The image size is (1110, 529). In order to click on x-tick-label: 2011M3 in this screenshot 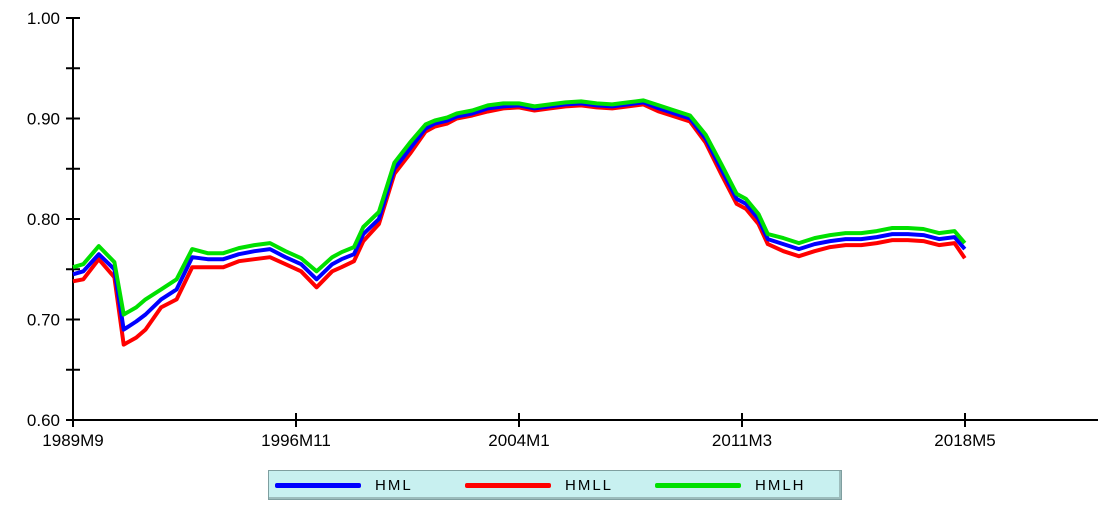, I will do `click(742, 440)`.